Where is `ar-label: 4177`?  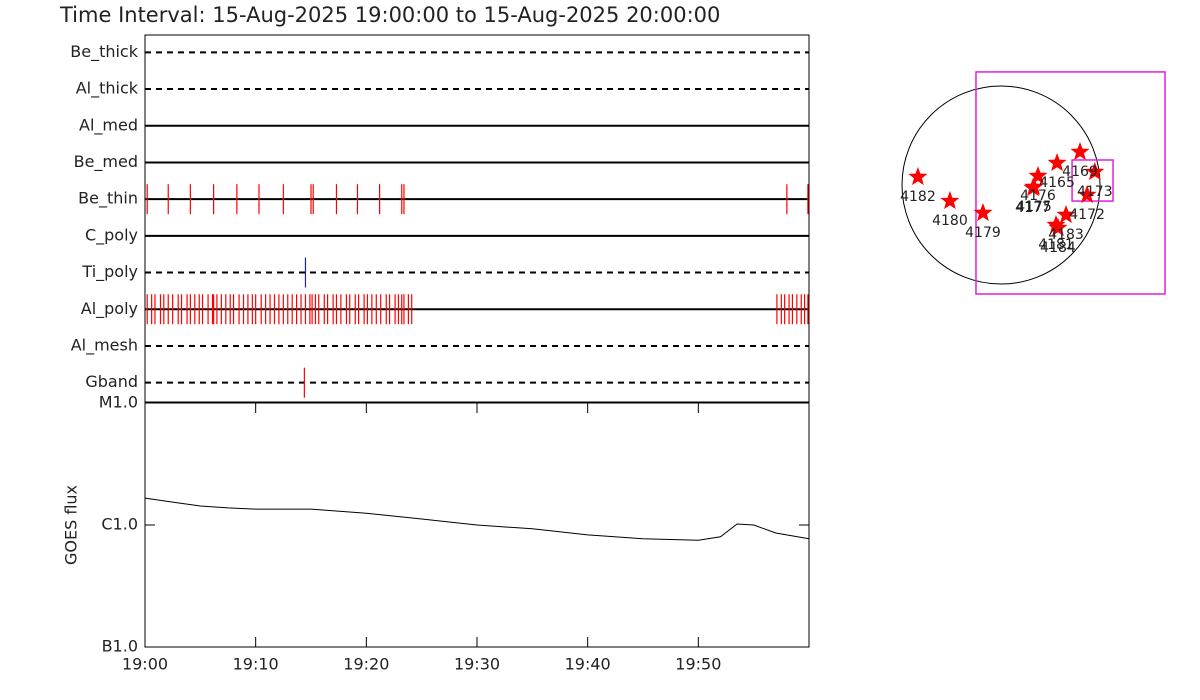 ar-label: 4177 is located at coordinates (1033, 208).